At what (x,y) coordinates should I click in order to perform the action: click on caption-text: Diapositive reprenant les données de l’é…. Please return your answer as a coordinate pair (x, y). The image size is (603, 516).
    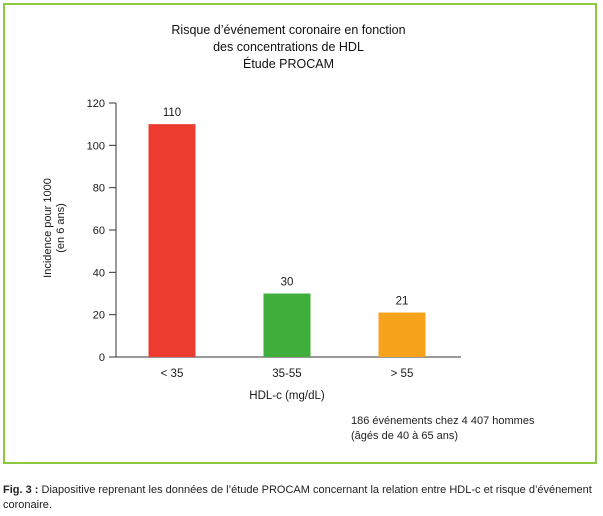
    Looking at the image, I should click on (297, 497).